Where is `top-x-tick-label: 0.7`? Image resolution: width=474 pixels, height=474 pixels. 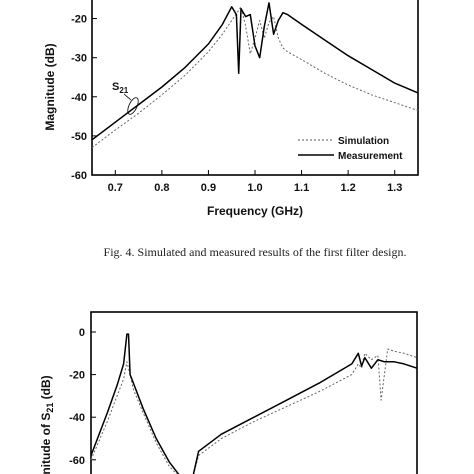 top-x-tick-label: 0.7 is located at coordinates (115, 188).